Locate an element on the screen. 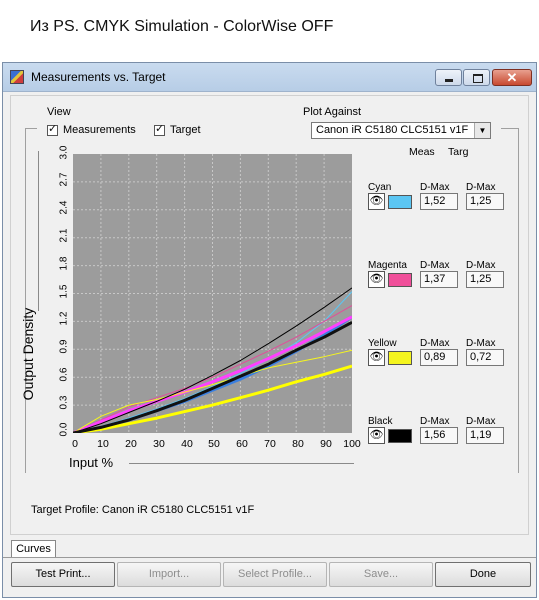  channel-name: Magenta is located at coordinates (387, 265).